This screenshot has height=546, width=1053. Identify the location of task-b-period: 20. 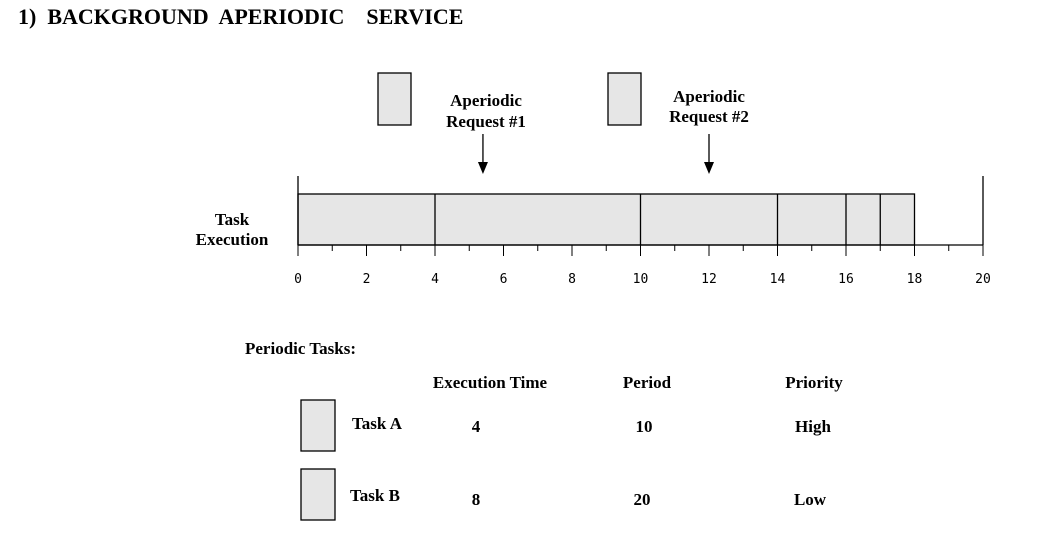
(642, 499).